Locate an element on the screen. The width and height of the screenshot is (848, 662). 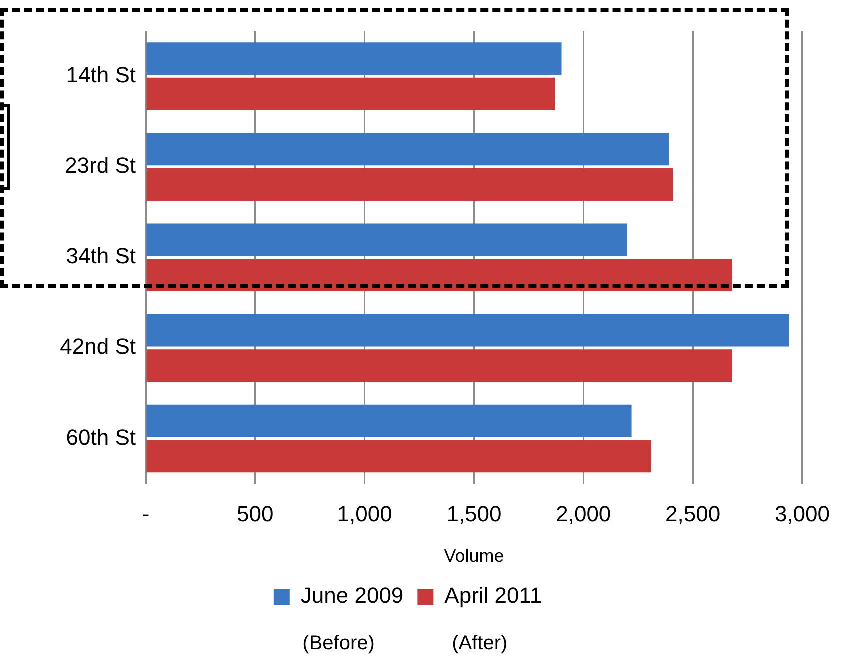
legend-label: April 2011 is located at coordinates (493, 595).